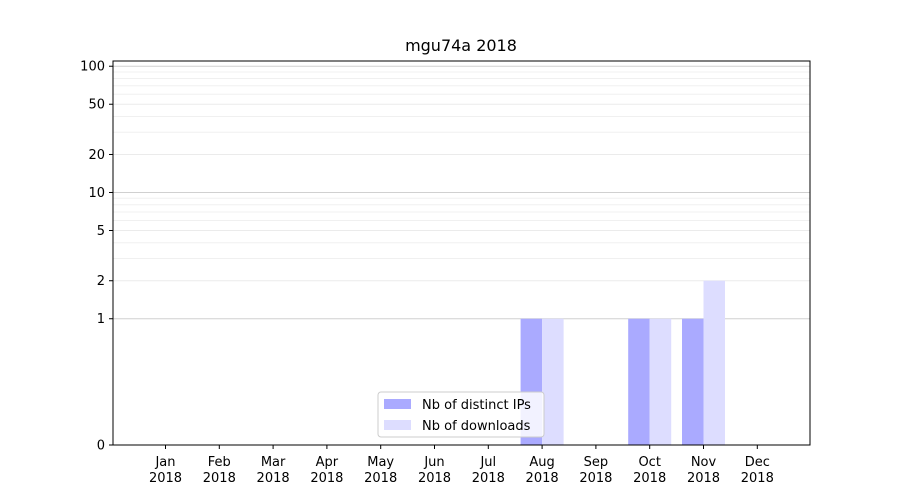 This screenshot has width=900, height=504. Describe the element at coordinates (622, 362) in the screenshot. I see `bars` at that location.